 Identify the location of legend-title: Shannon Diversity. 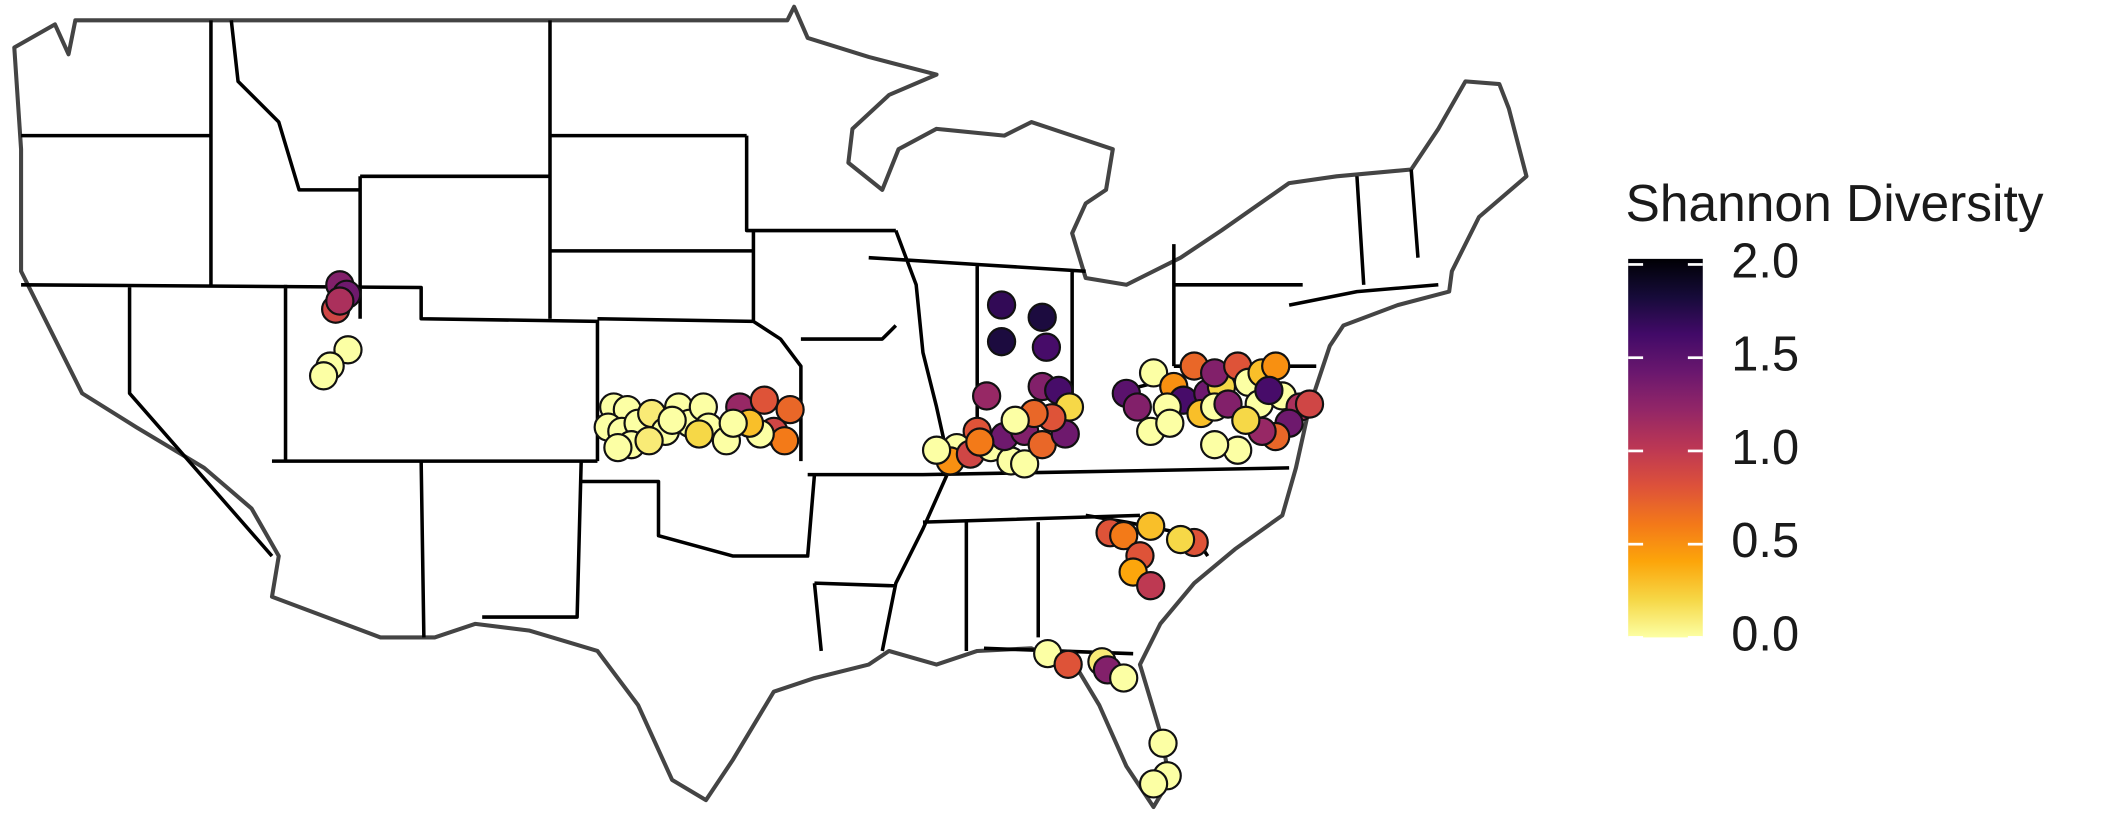
(1834, 203).